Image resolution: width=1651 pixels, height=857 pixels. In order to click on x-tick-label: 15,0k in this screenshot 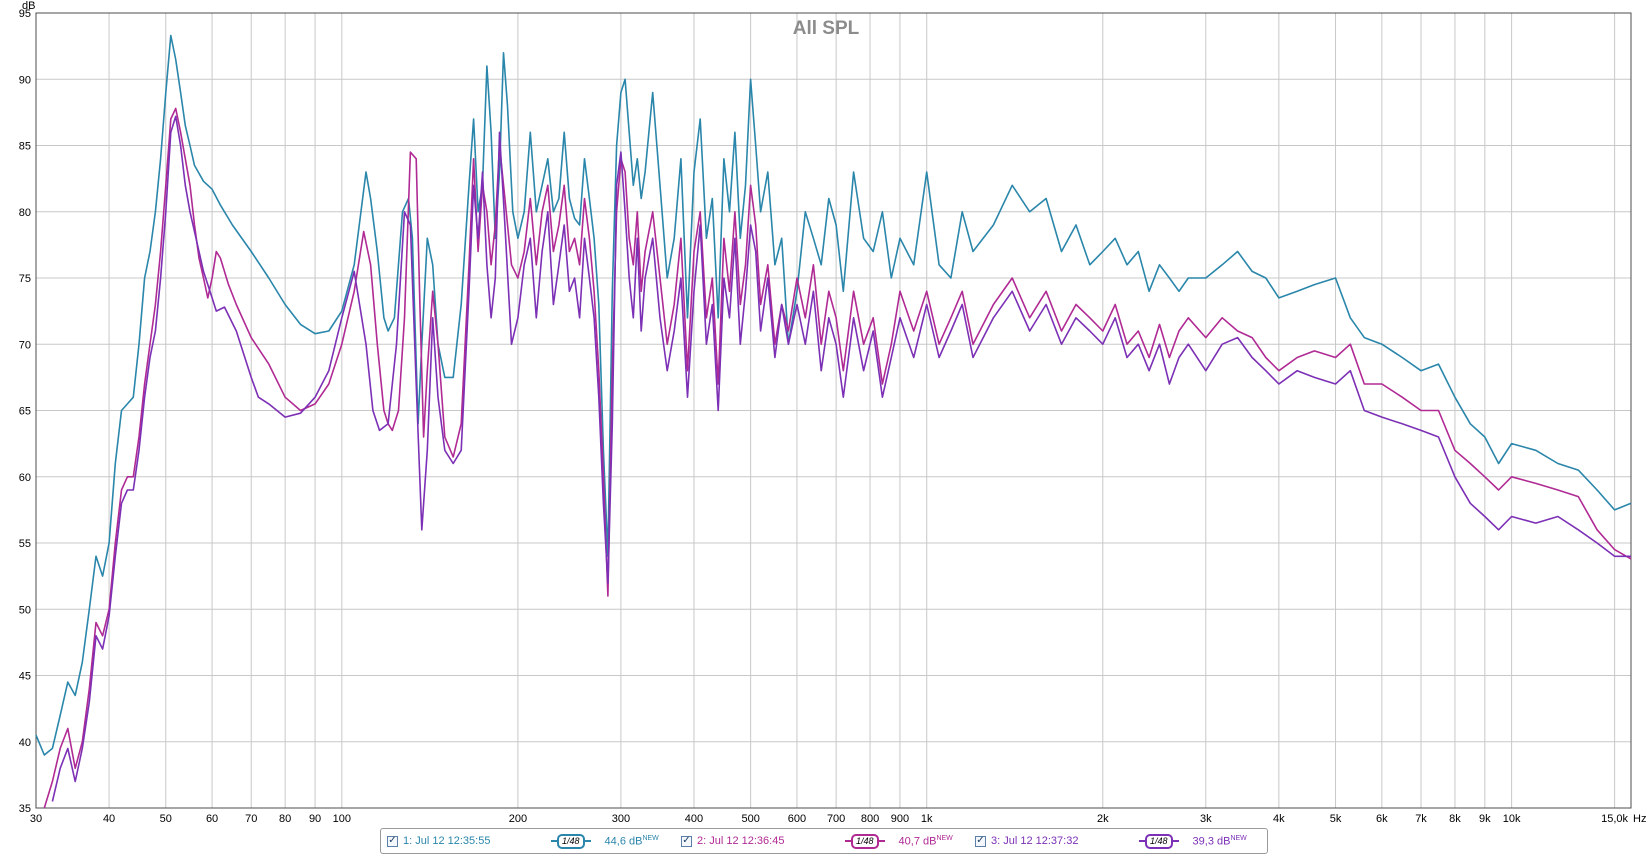, I will do `click(1614, 819)`.